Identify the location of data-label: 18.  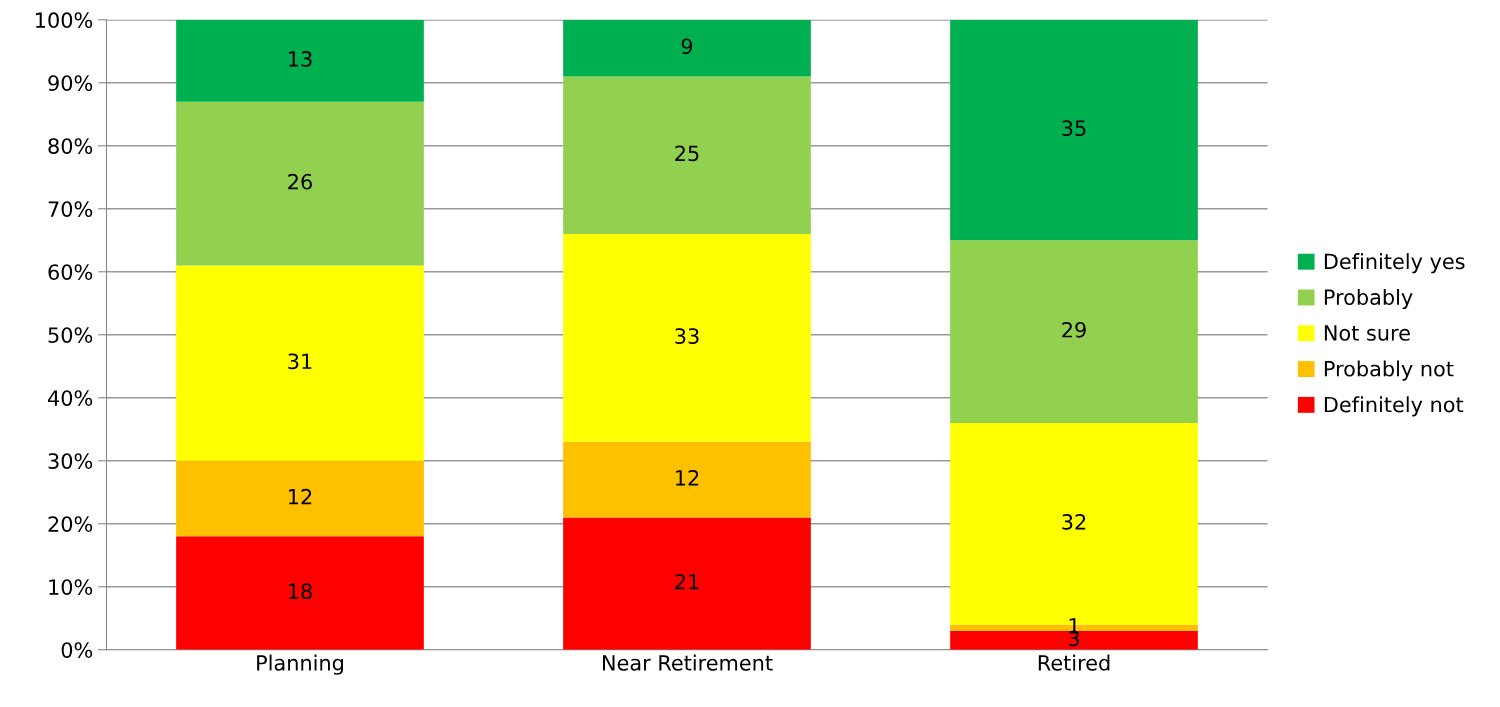
(300, 591).